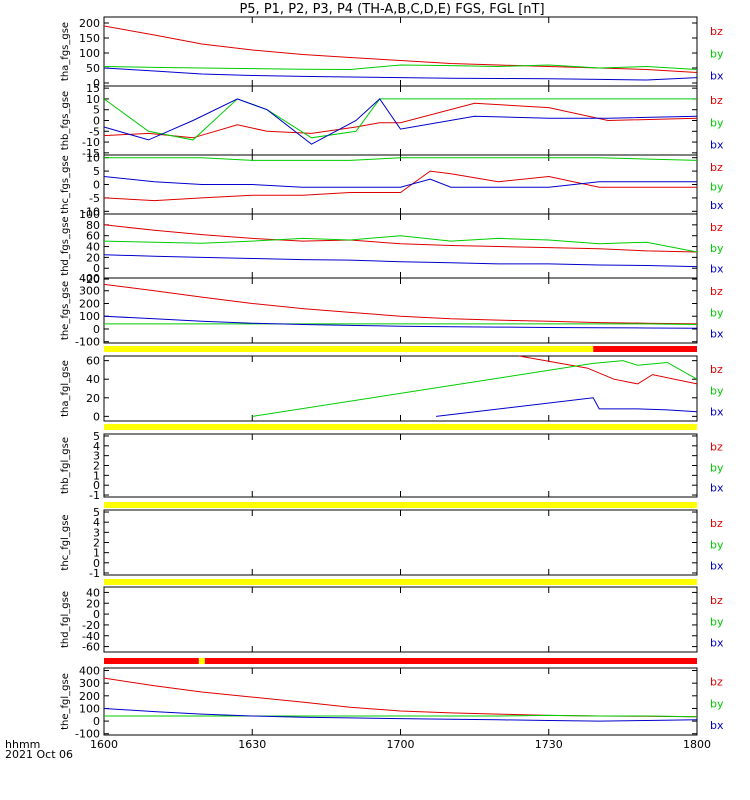 This screenshot has width=750, height=800. What do you see at coordinates (65, 310) in the screenshot?
I see `y-axis-label: the_fgs_gse` at bounding box center [65, 310].